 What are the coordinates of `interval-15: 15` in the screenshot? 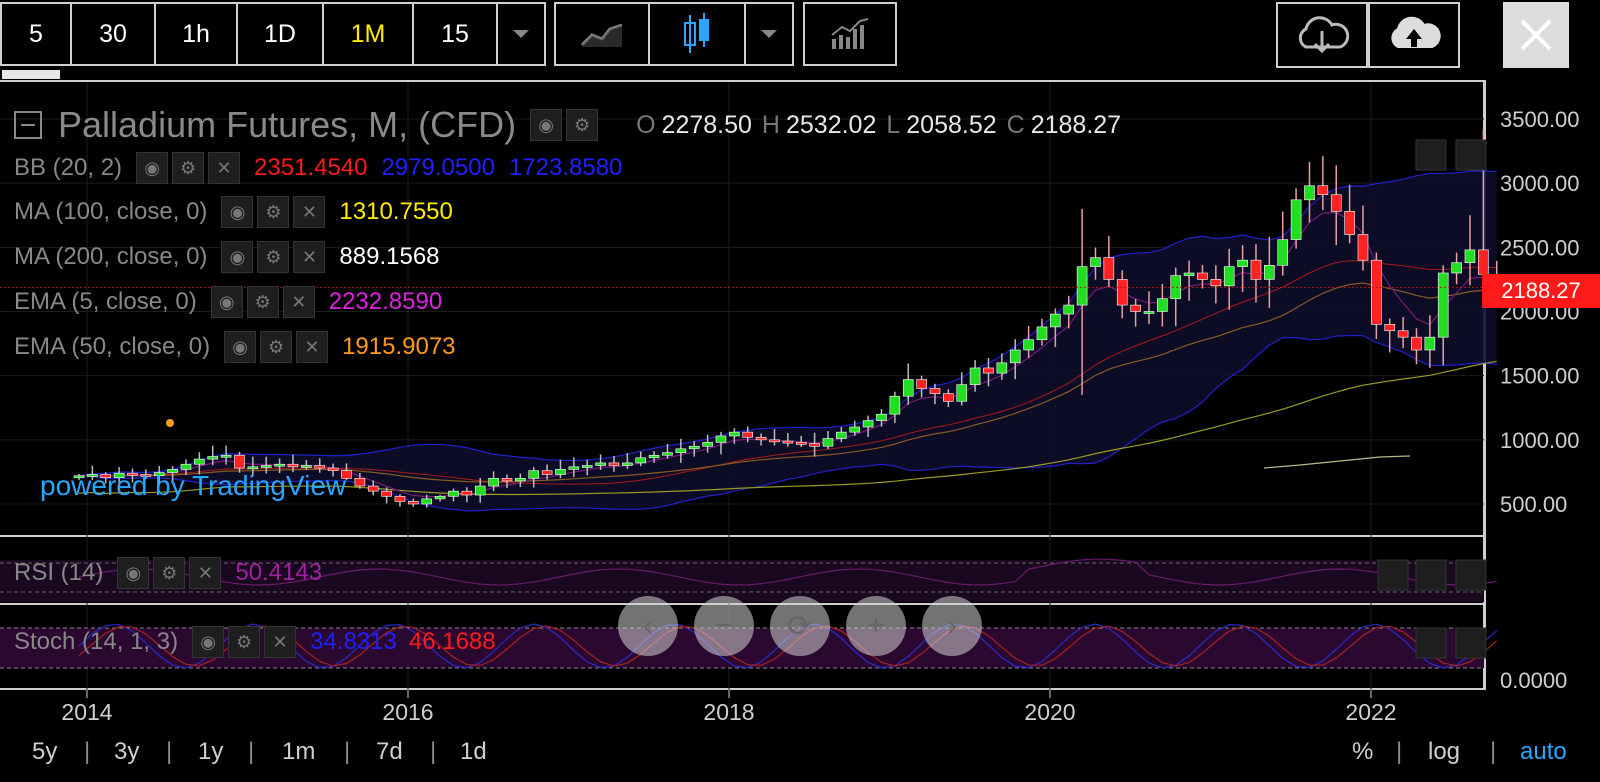 It's located at (456, 34).